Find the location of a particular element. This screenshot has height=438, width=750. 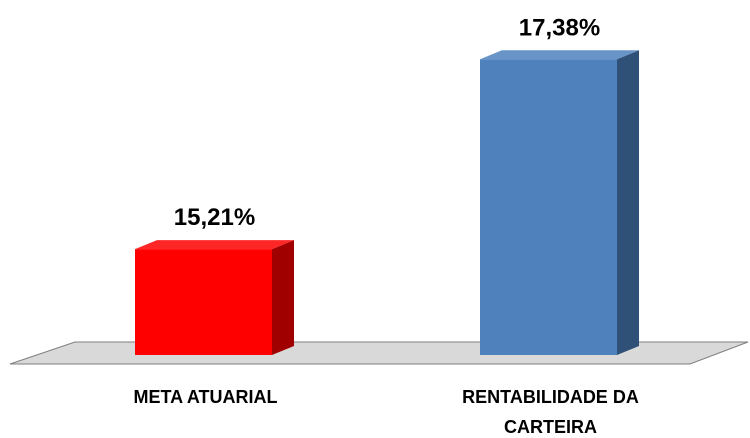

value-label: 17,38% is located at coordinates (559, 27).